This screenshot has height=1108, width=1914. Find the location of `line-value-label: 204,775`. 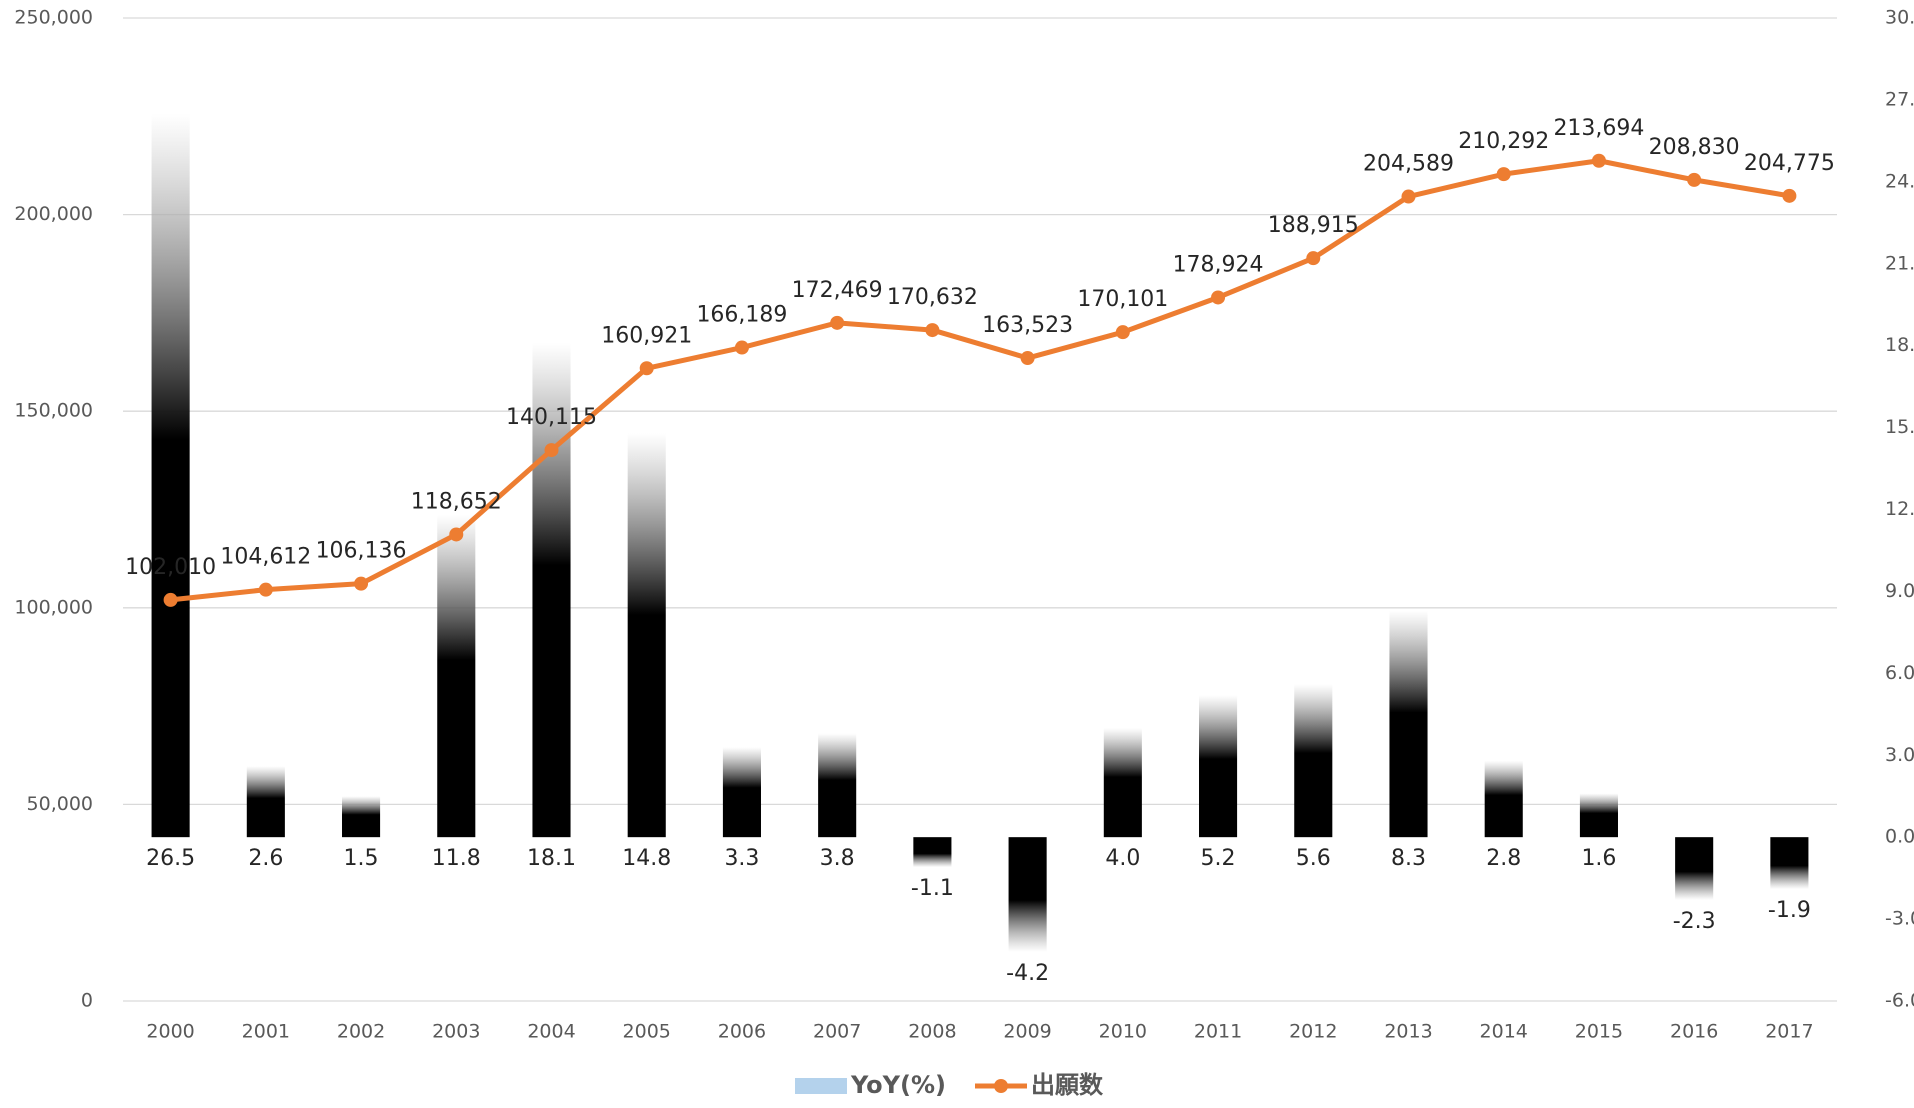

line-value-label: 204,775 is located at coordinates (1789, 163).